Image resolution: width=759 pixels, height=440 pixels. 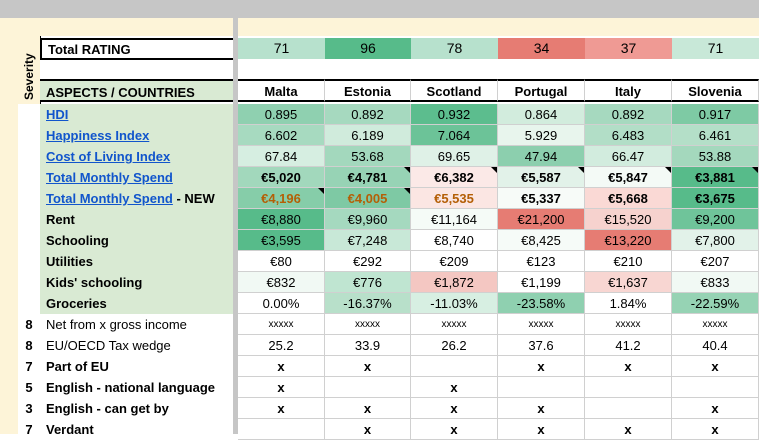 I want to click on value-cell: €776, so click(x=368, y=282).